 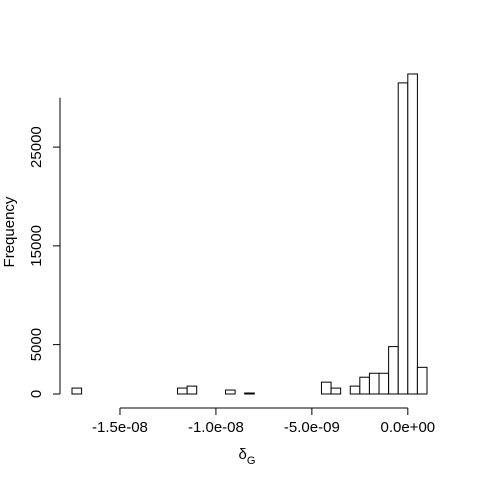 I want to click on y-axis-label: Frequency, so click(x=9, y=231).